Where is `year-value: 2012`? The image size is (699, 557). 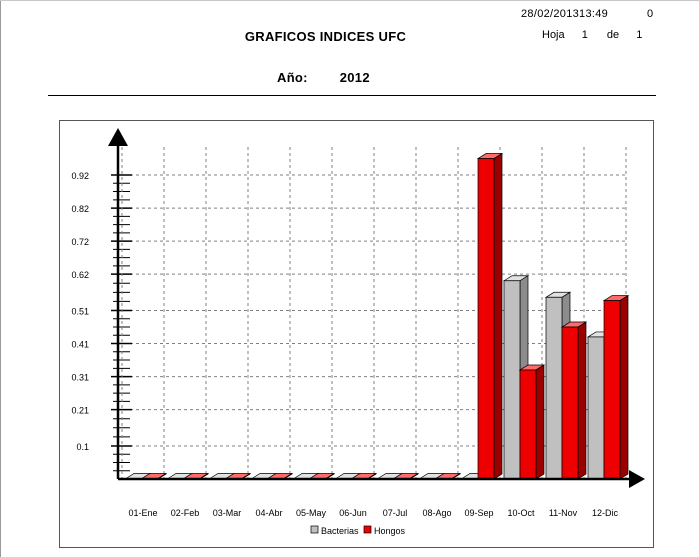 year-value: 2012 is located at coordinates (354, 77).